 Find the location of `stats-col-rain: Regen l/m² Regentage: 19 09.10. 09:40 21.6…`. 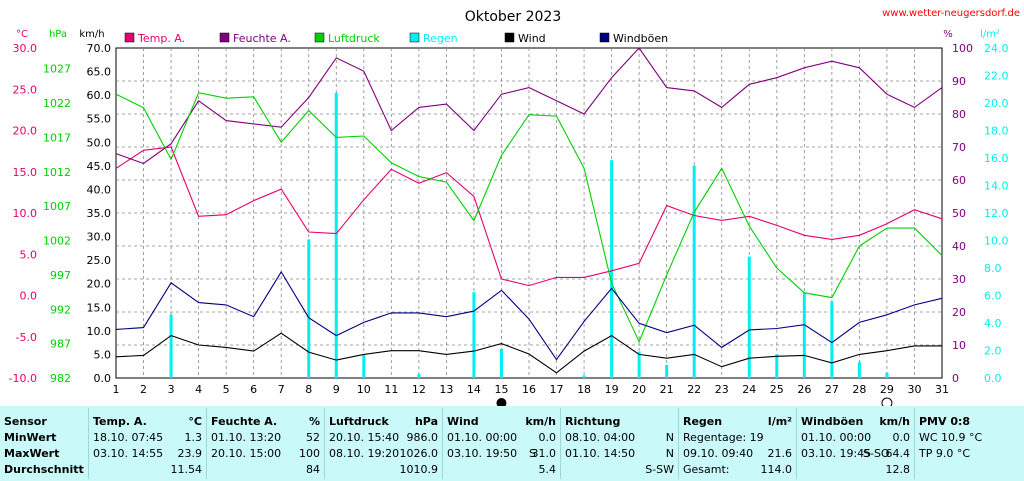

stats-col-rain: Regen l/m² Regentage: 19 09.10. 09:40 21.6… is located at coordinates (737, 443).